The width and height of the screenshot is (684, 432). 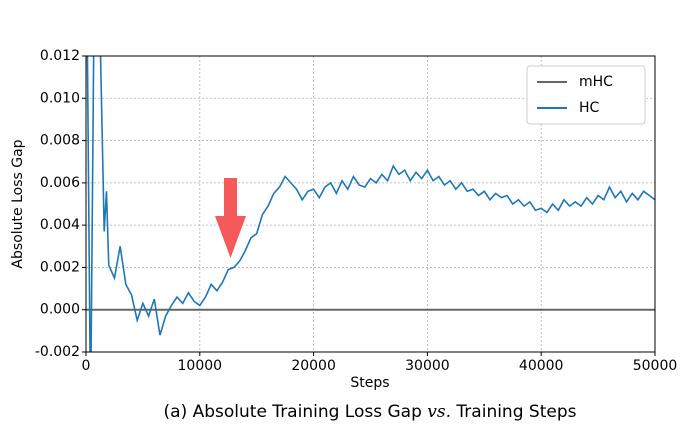 I want to click on x-tick-label: 30000, so click(x=427, y=366).